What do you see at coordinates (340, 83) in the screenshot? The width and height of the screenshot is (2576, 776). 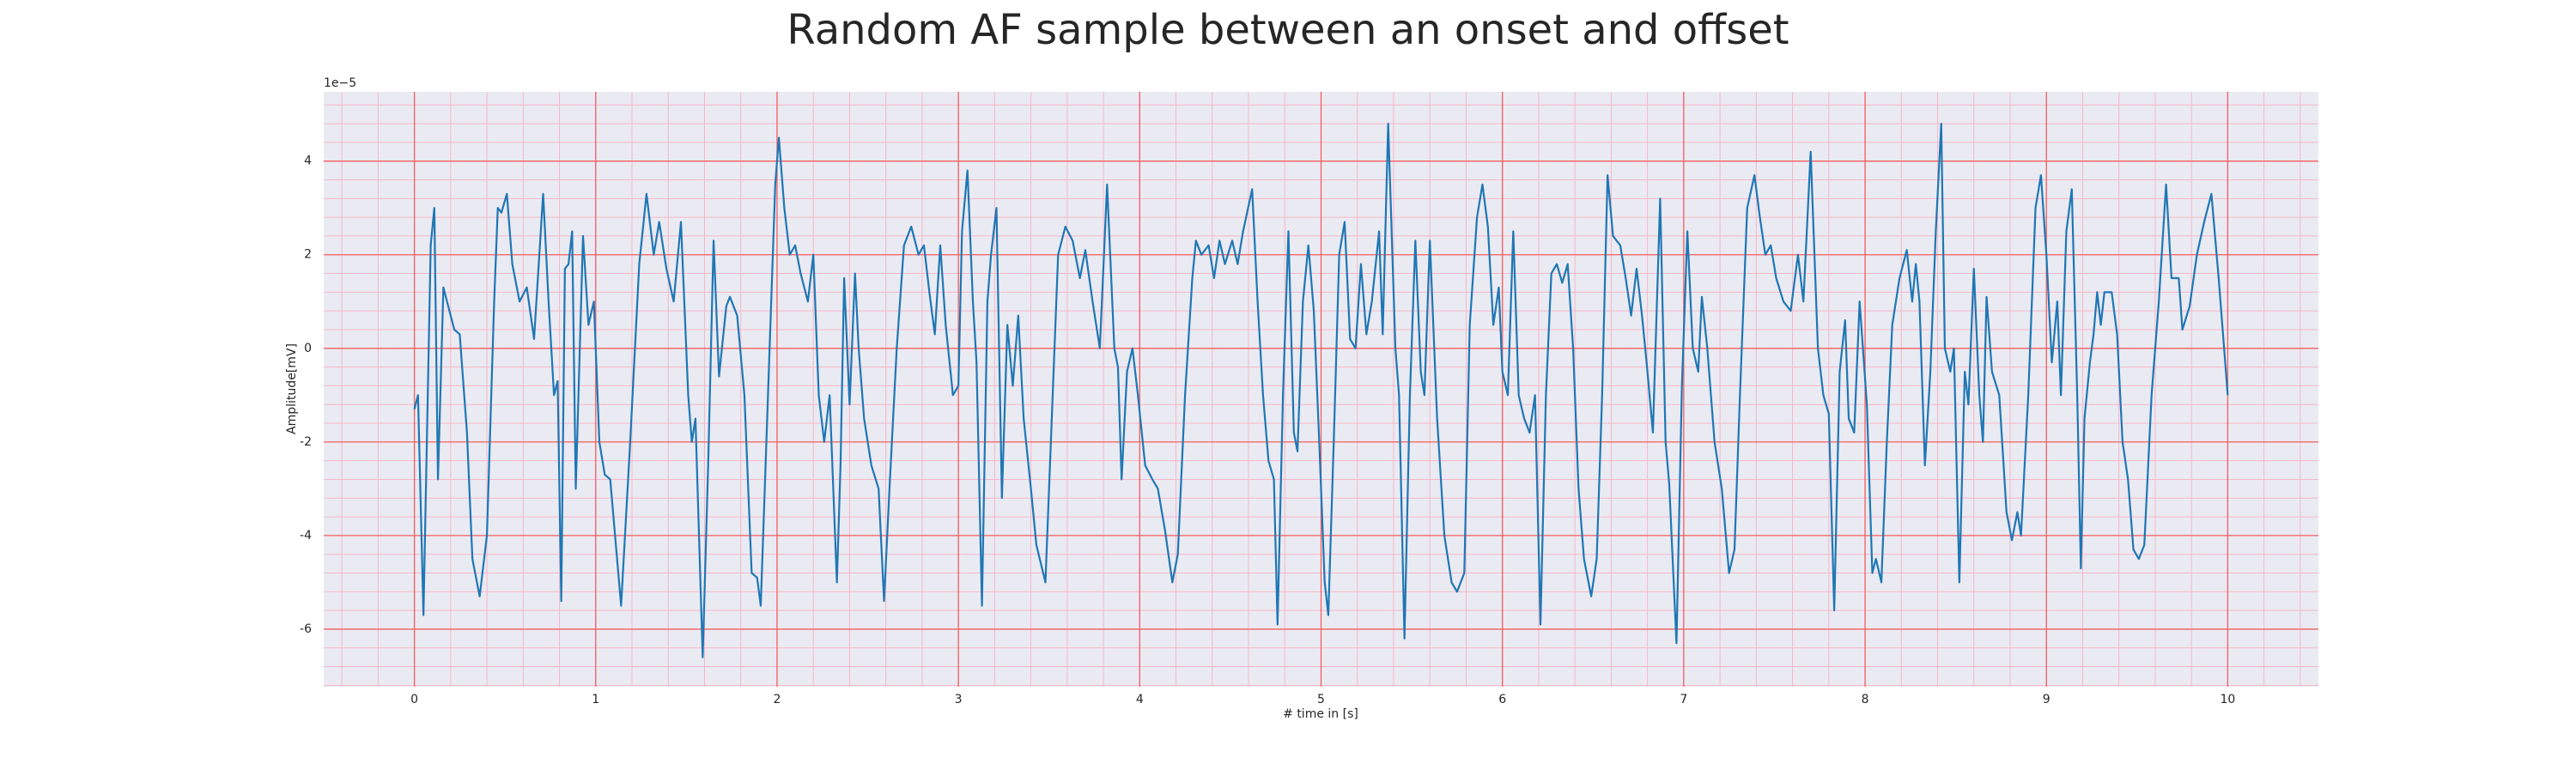 I see `y-offset-label: 1e−5` at bounding box center [340, 83].